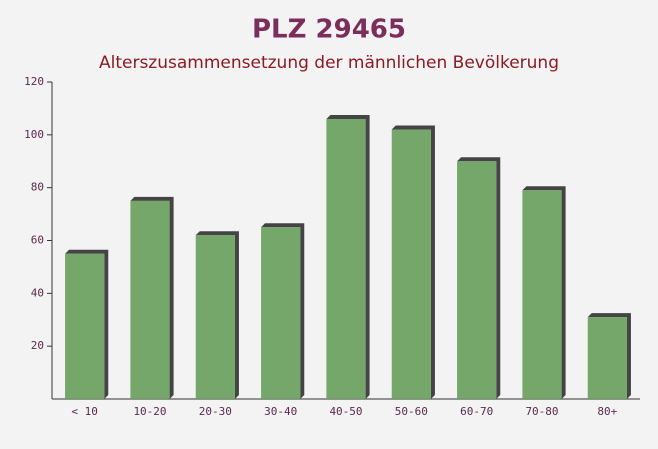  I want to click on chart-title: PLZ 29465, so click(329, 30).